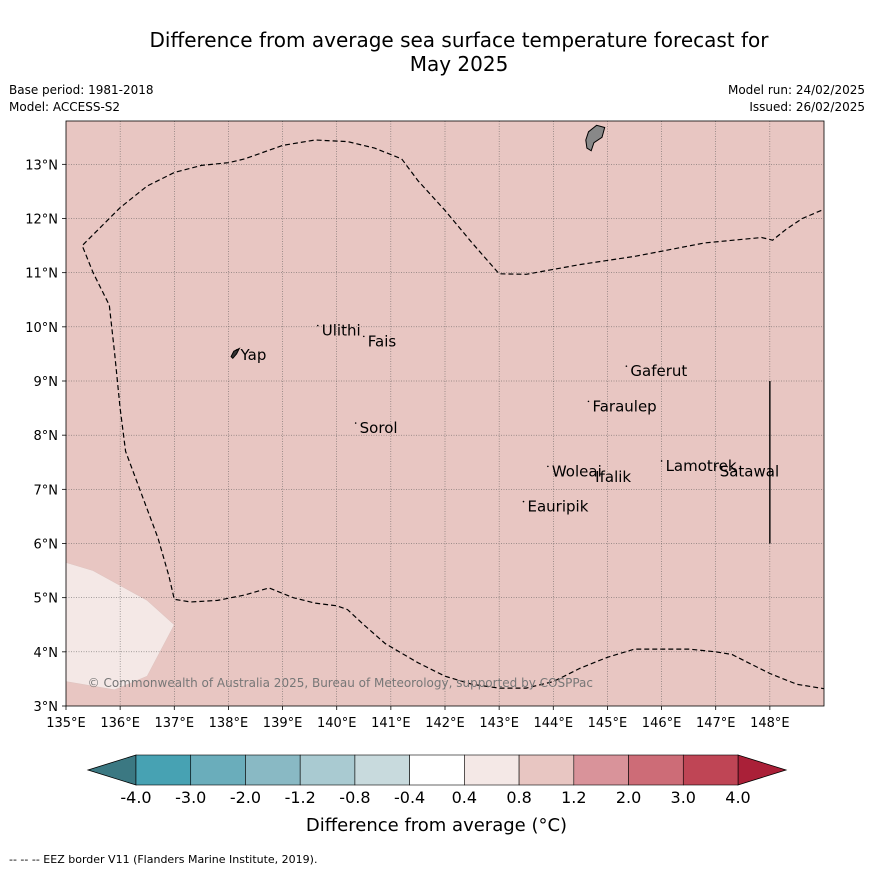  I want to click on lon-tick-label: 136°E, so click(120, 723).